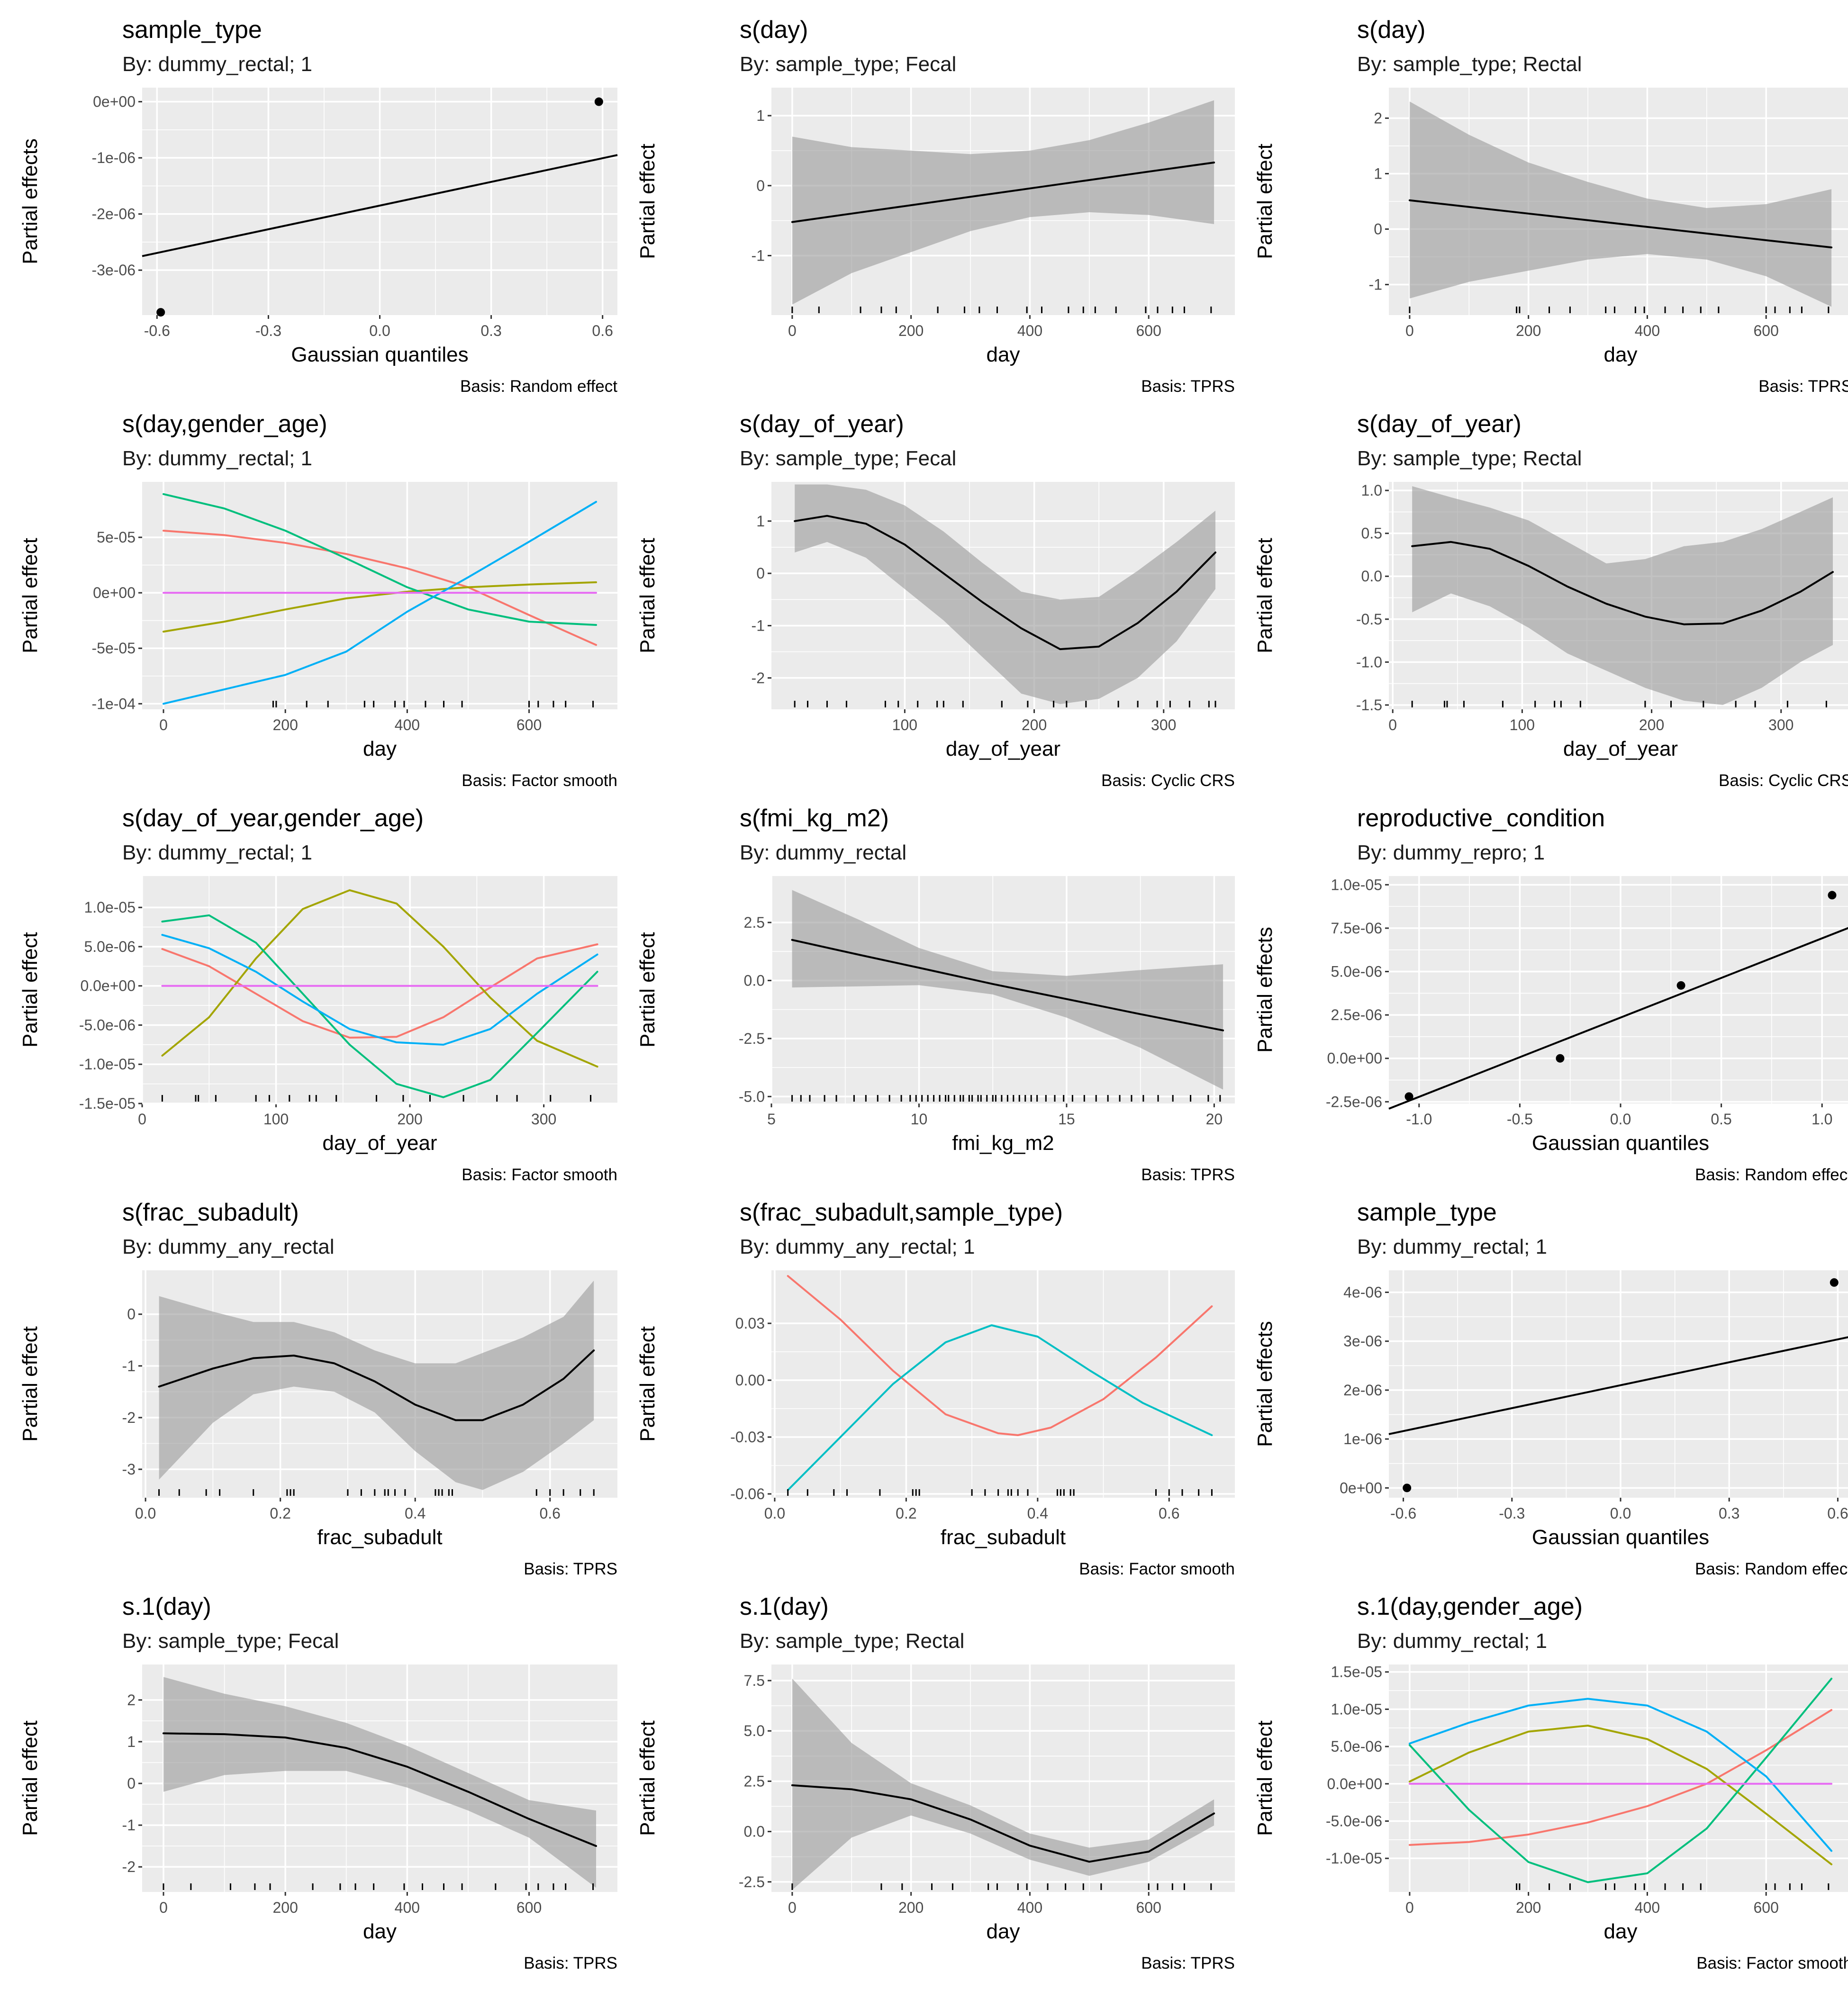 This screenshot has width=1848, height=1990. I want to click on y-tick-label: 0.00, so click(750, 1380).